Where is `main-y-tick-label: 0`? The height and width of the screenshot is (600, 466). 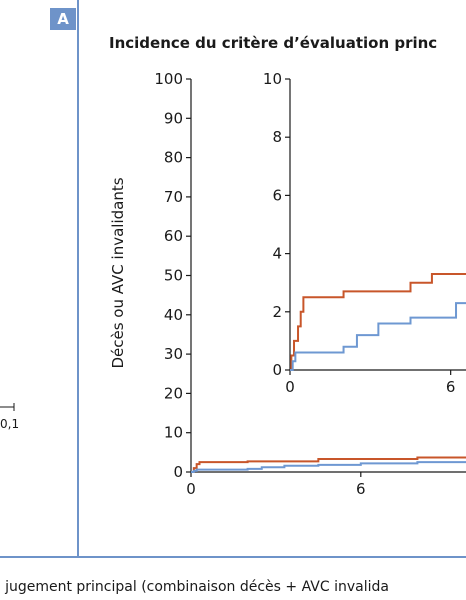
main-y-tick-label: 0 is located at coordinates (178, 472).